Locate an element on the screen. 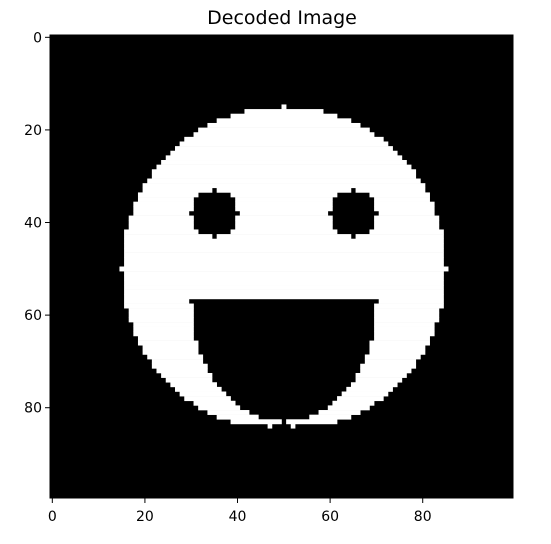 The height and width of the screenshot is (544, 551). y-tick-label: 20 is located at coordinates (33, 131).